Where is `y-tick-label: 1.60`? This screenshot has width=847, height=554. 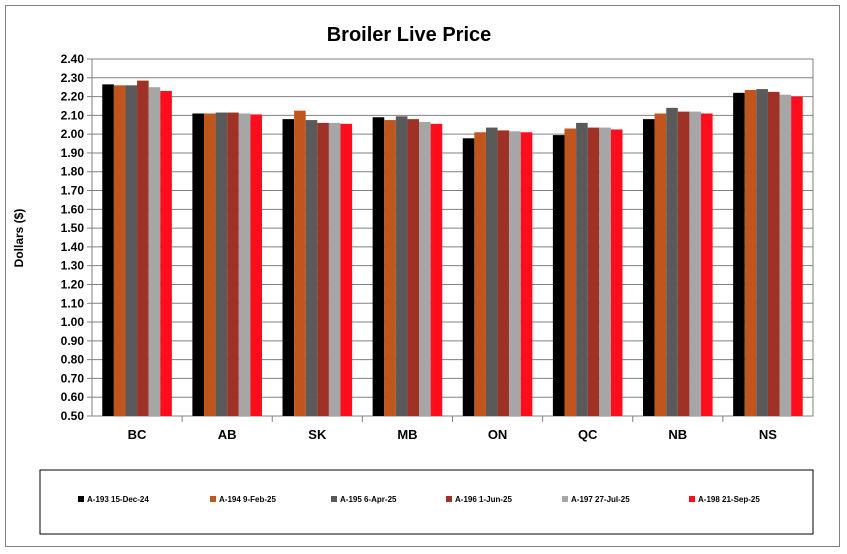 y-tick-label: 1.60 is located at coordinates (73, 209).